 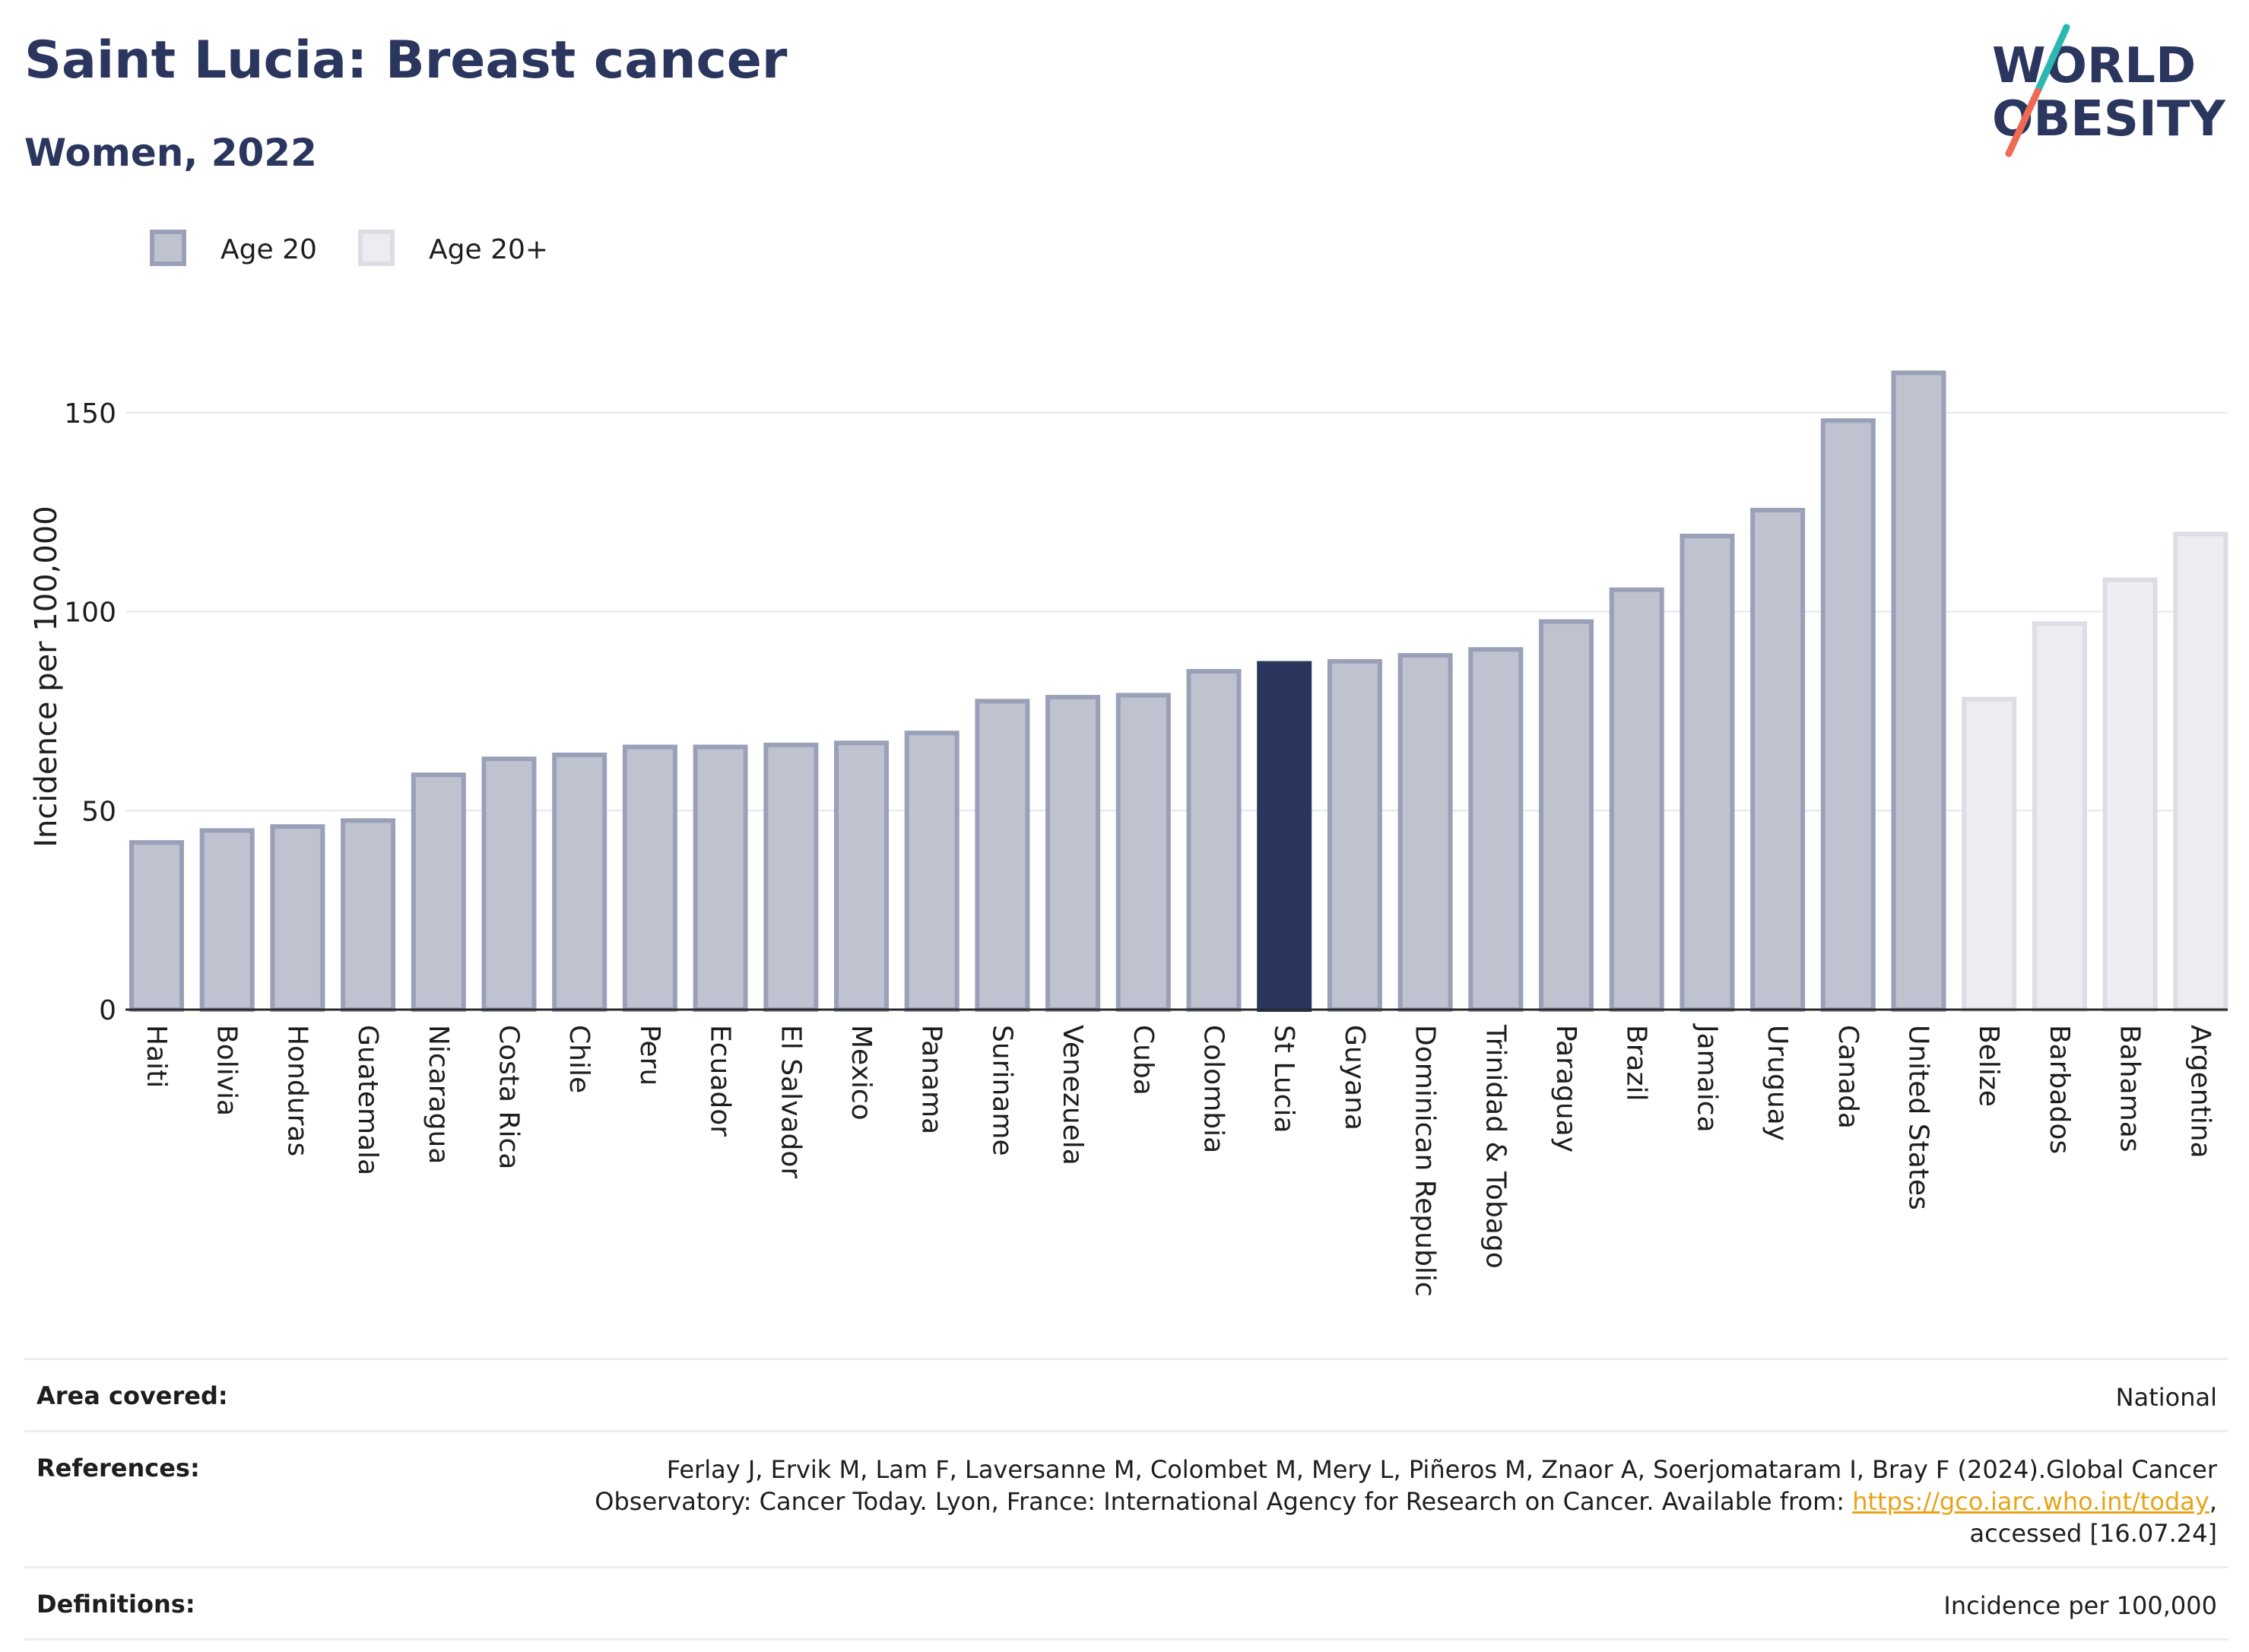 What do you see at coordinates (118, 1468) in the screenshot?
I see `references-label: References:` at bounding box center [118, 1468].